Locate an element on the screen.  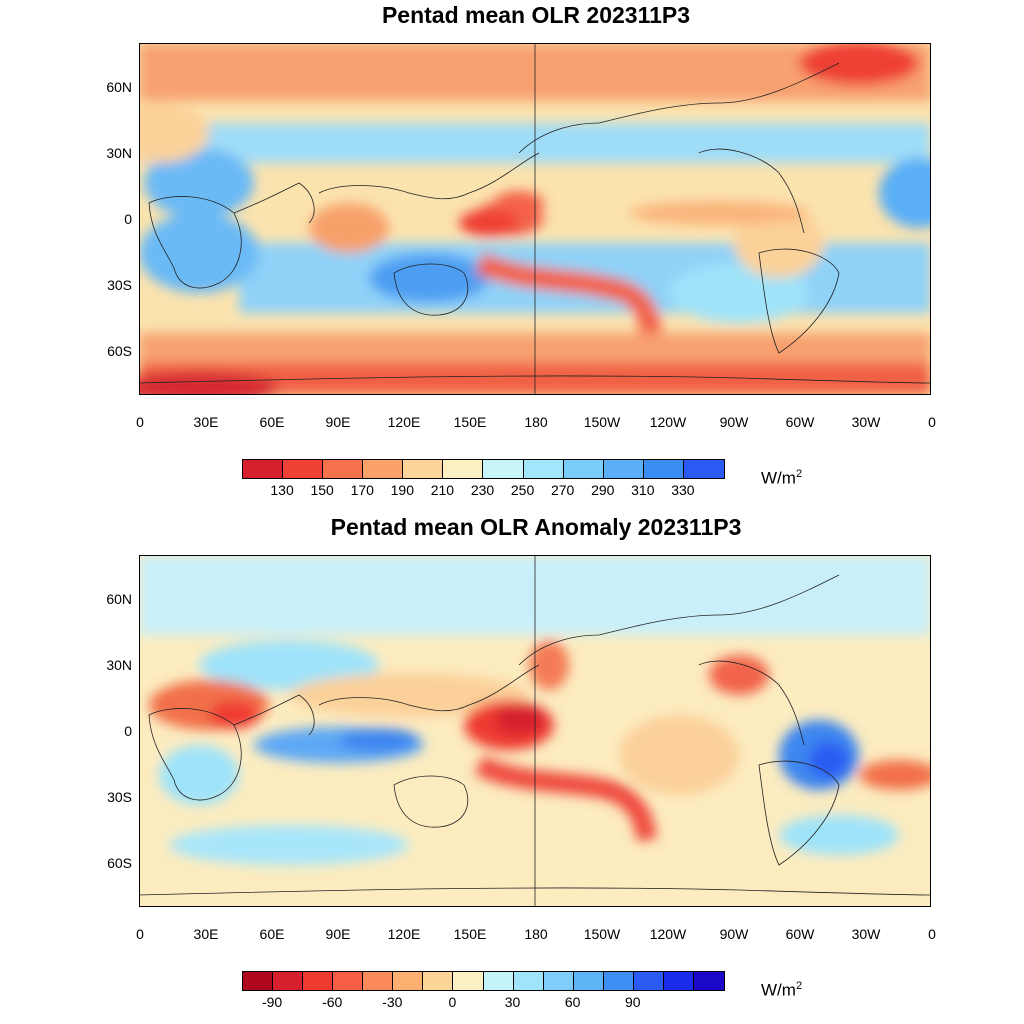
colorbar-tick-label: 230 is located at coordinates (482, 490).